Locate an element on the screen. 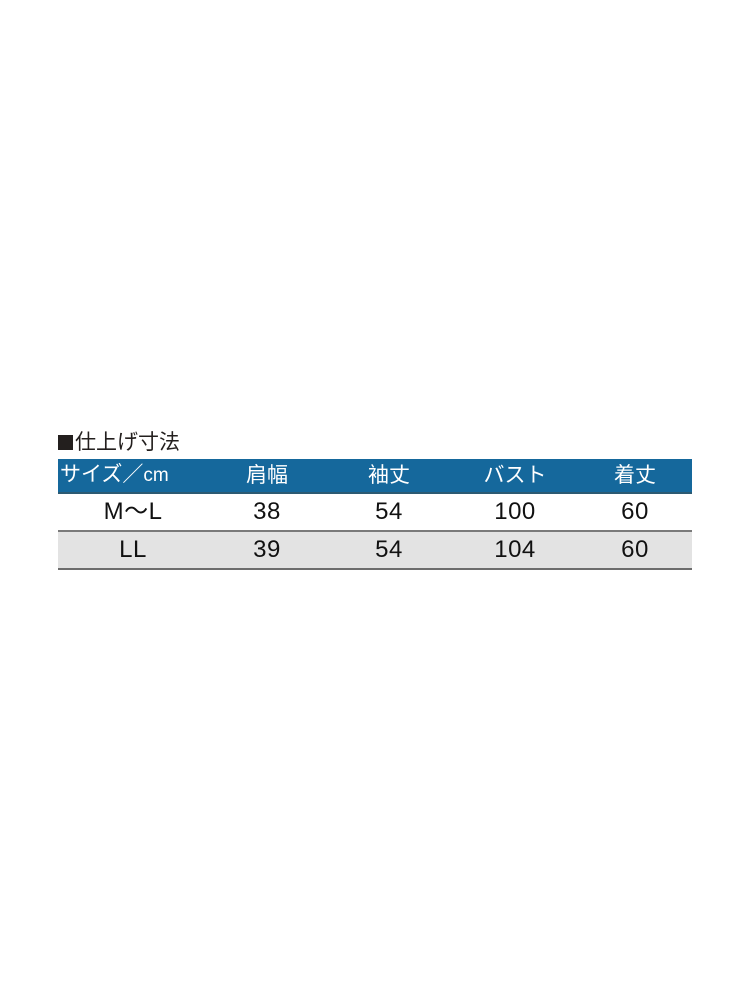 The image size is (750, 1000). table-body: M〜L 38 54 100 60 LL 39 54 104 60 is located at coordinates (375, 531).